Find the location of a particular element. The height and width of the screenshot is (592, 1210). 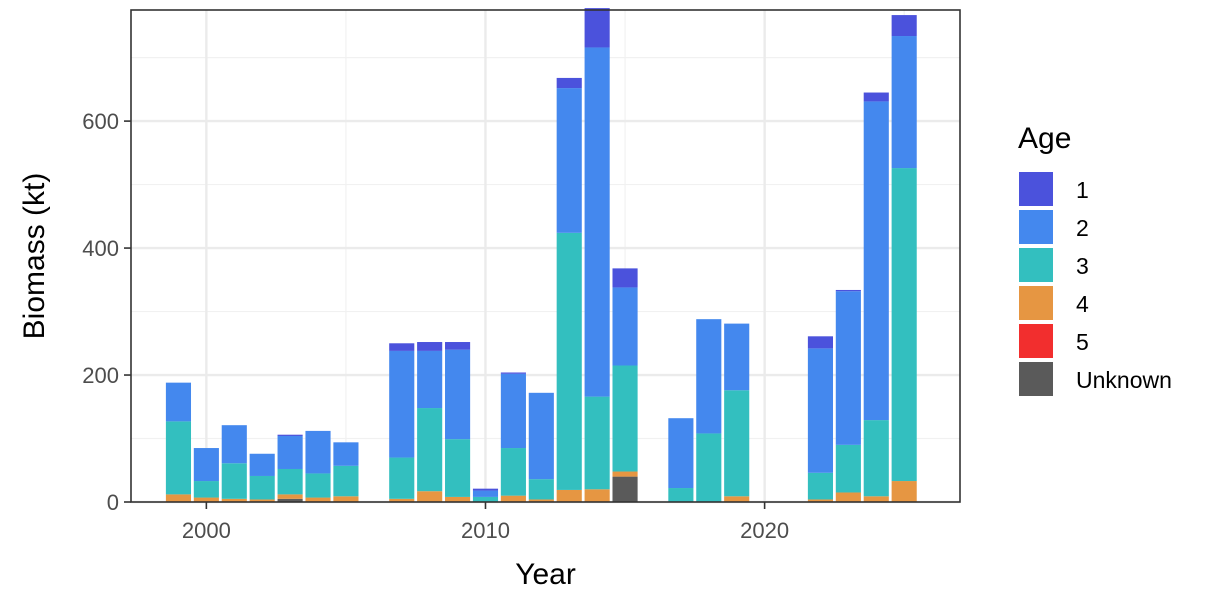

bar-segment-age-2-2008 is located at coordinates (430, 379).